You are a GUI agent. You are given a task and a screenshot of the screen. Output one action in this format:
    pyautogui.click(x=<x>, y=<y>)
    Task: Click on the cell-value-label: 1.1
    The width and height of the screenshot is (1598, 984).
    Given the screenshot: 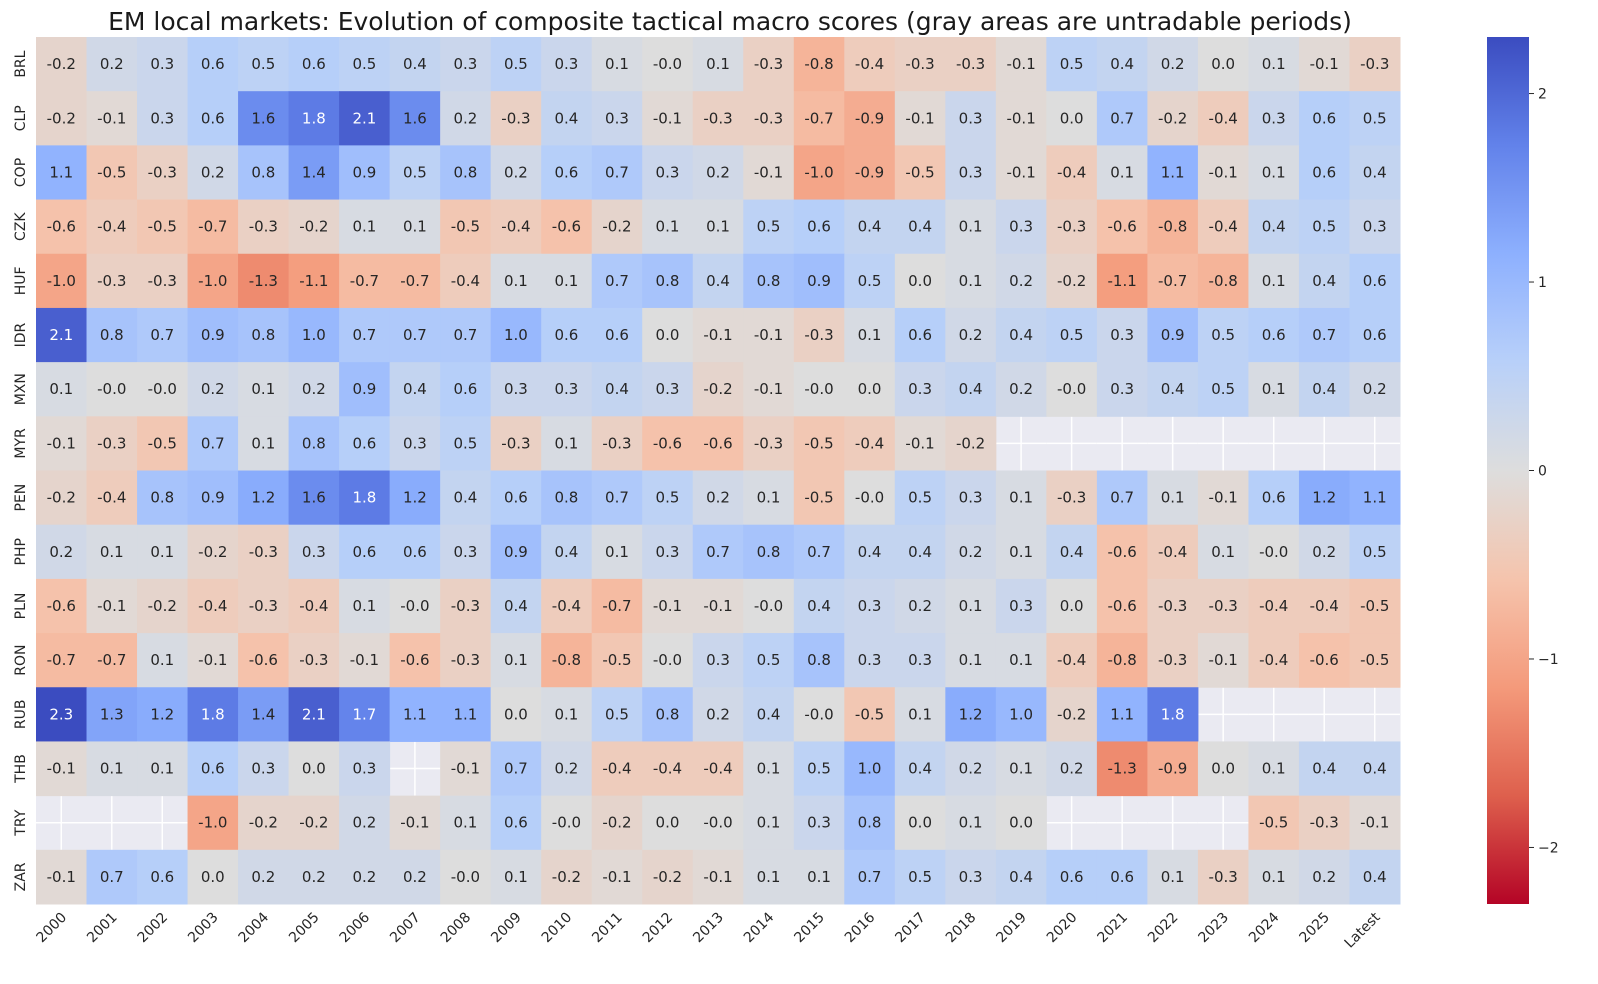 What is the action you would take?
    pyautogui.click(x=465, y=714)
    